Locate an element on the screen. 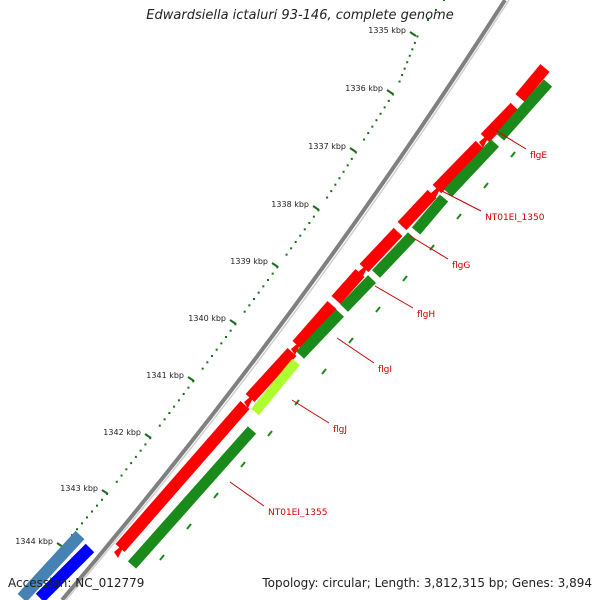 This screenshot has width=600, height=600. kbp-tick-label: 1342 kbp is located at coordinates (122, 432).